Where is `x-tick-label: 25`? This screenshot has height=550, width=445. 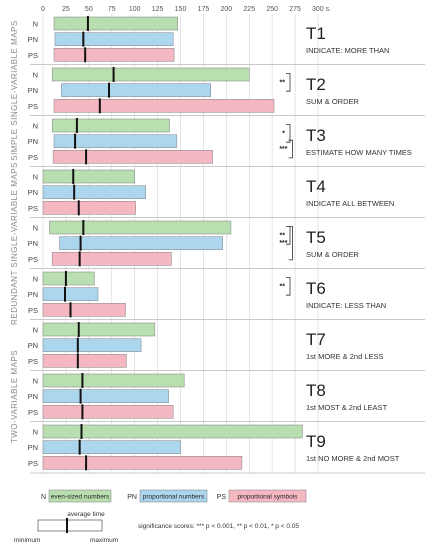 x-tick-label: 25 is located at coordinates (66, 9).